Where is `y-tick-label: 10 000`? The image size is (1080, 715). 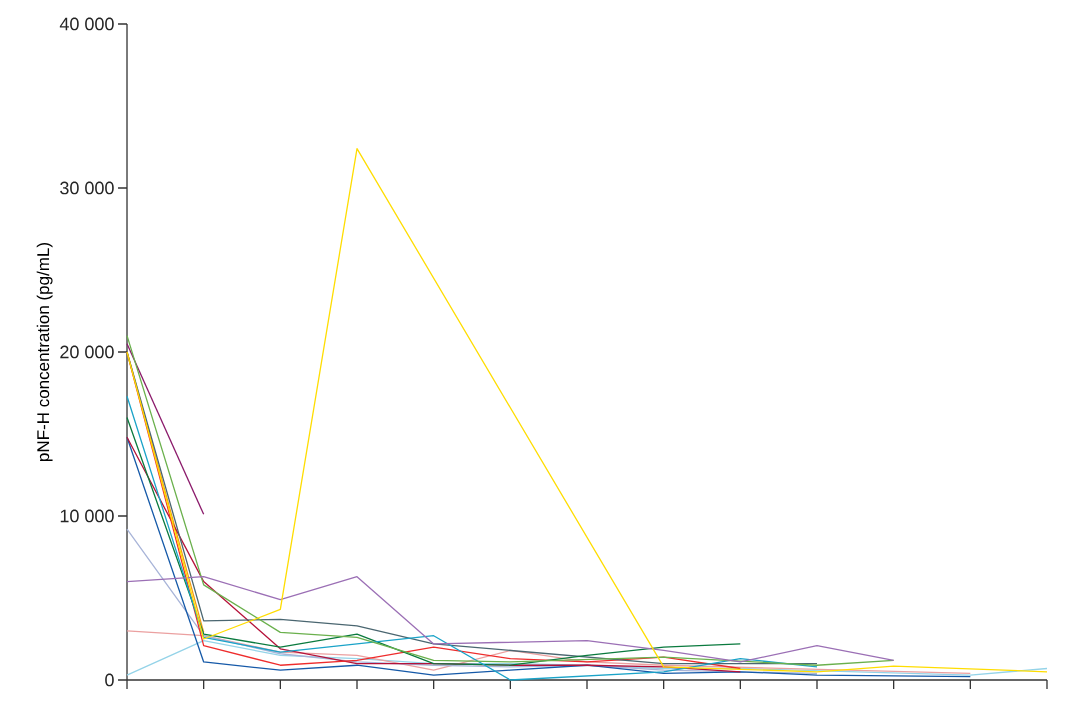
y-tick-label: 10 000 is located at coordinates (87, 516).